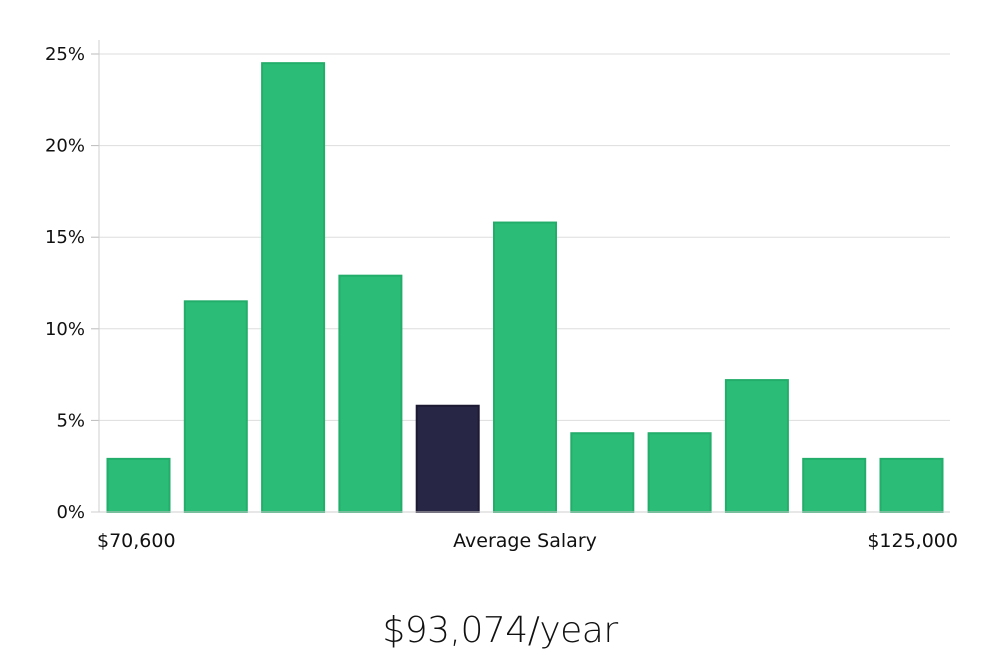 The image size is (1000, 660). I want to click on x-label-max: $125,000, so click(912, 541).